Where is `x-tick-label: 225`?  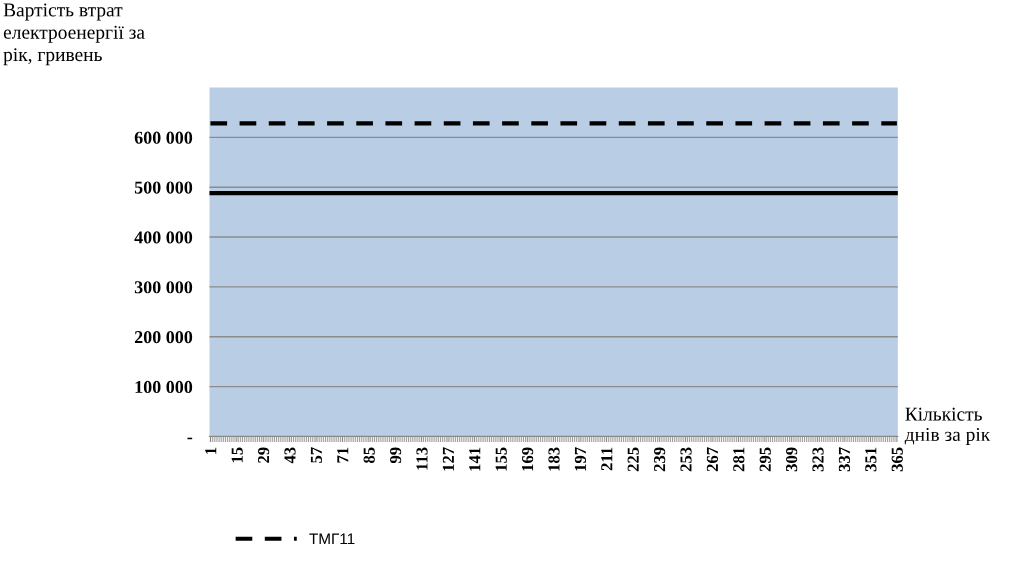 x-tick-label: 225 is located at coordinates (633, 459).